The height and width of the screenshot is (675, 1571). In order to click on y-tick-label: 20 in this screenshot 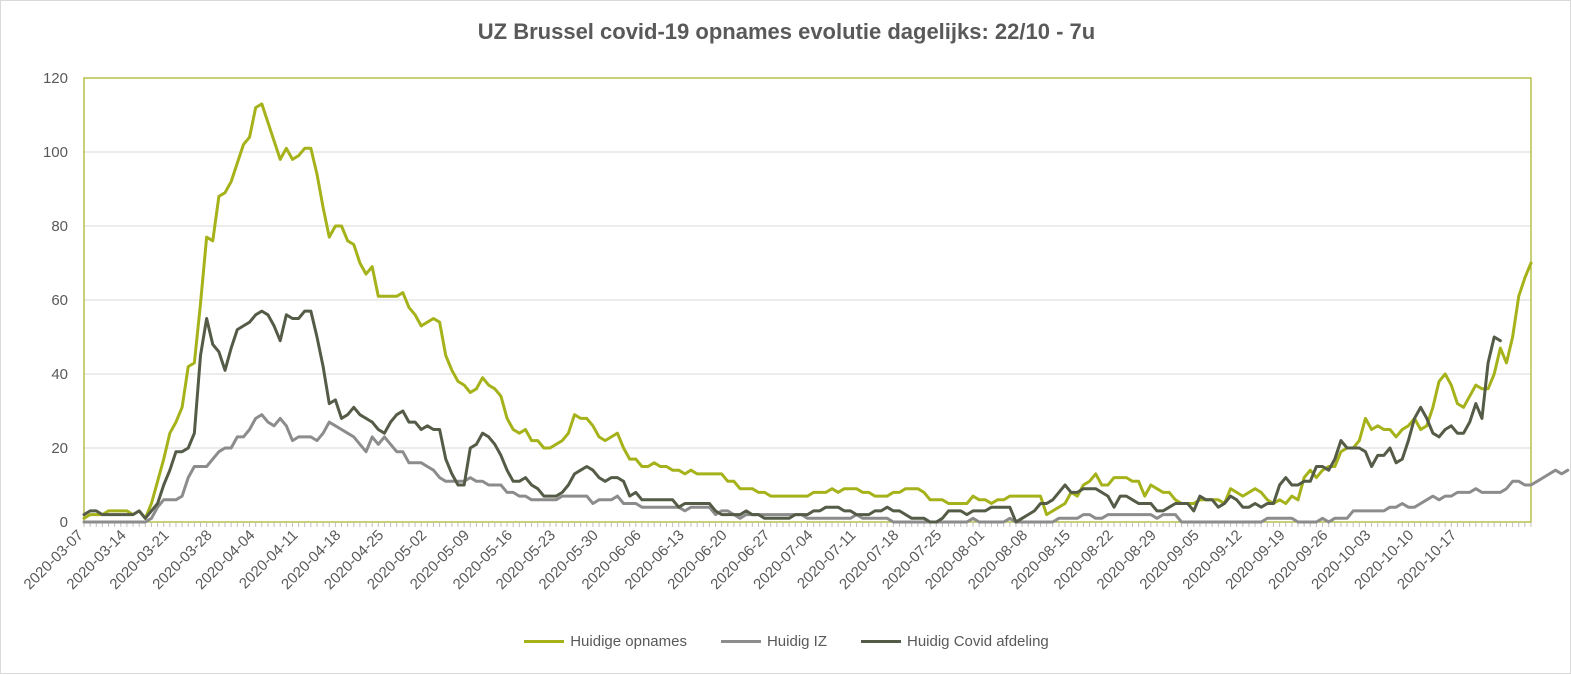, I will do `click(59, 448)`.